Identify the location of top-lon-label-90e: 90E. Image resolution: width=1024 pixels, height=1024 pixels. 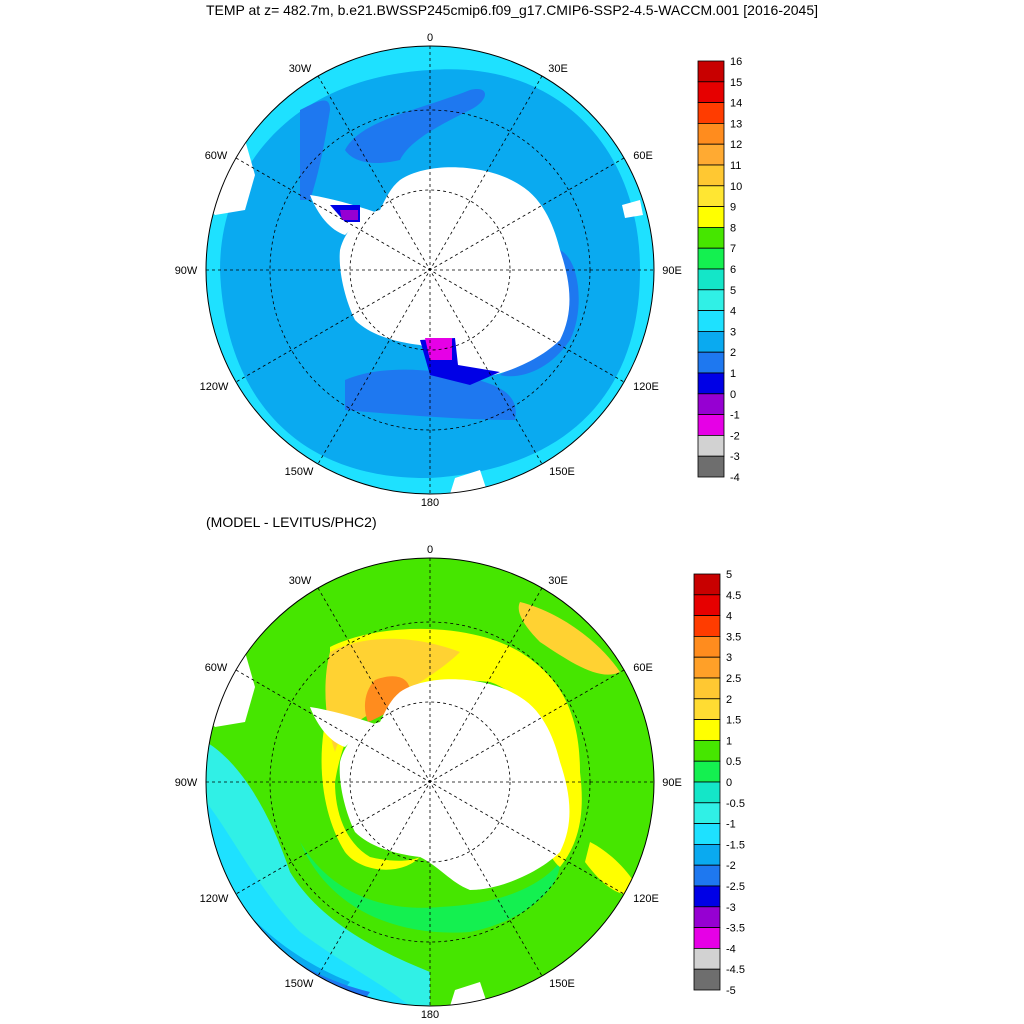
(672, 271).